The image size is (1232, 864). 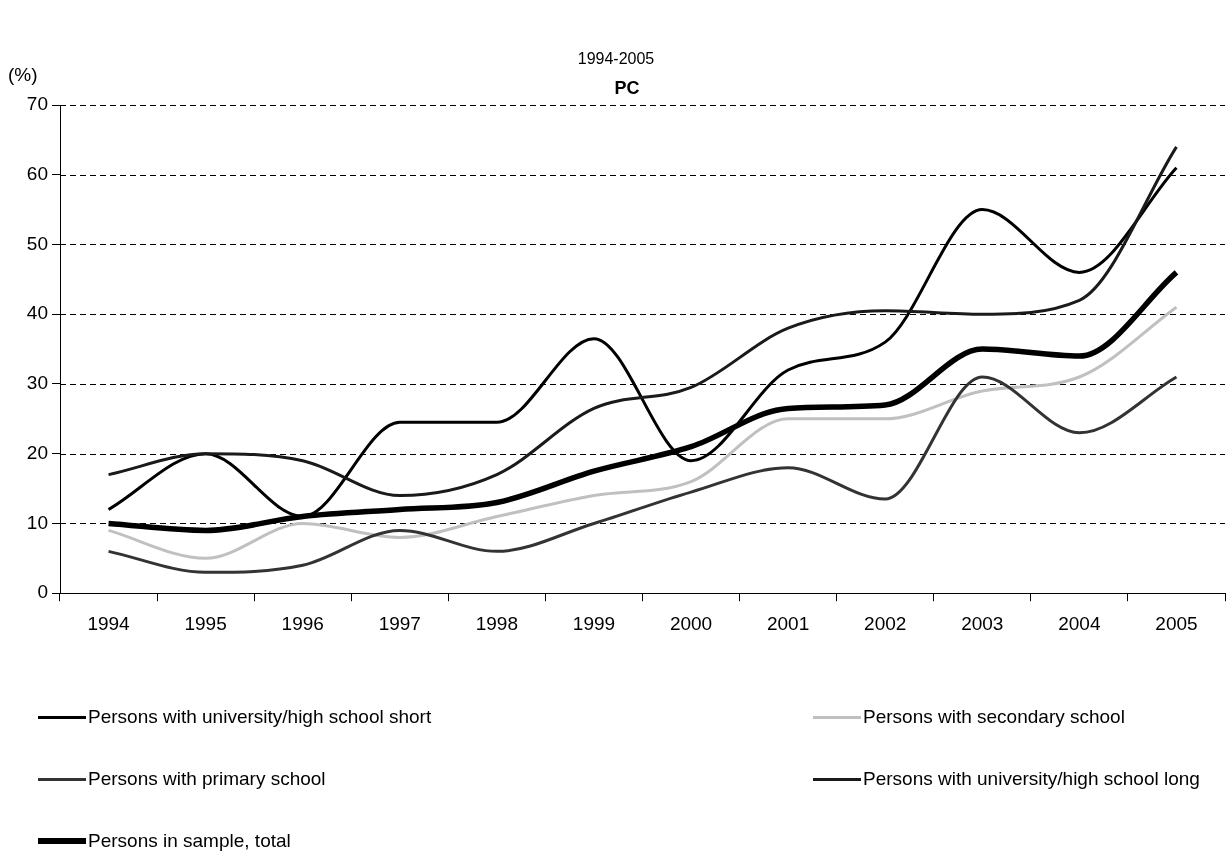 What do you see at coordinates (37, 313) in the screenshot?
I see `y-tick-label: 40` at bounding box center [37, 313].